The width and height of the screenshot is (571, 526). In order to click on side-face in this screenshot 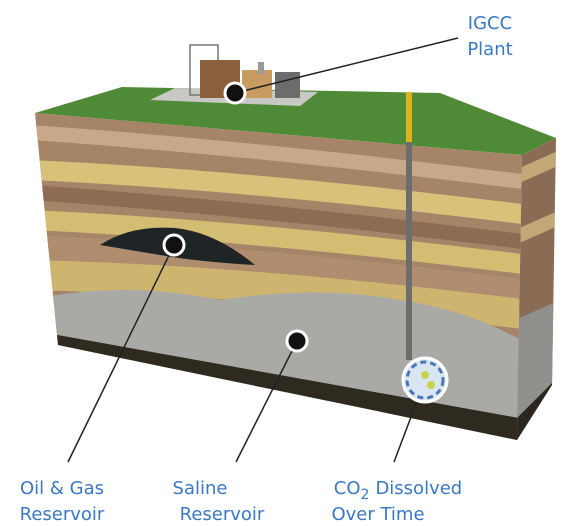, I will do `click(536, 289)`.